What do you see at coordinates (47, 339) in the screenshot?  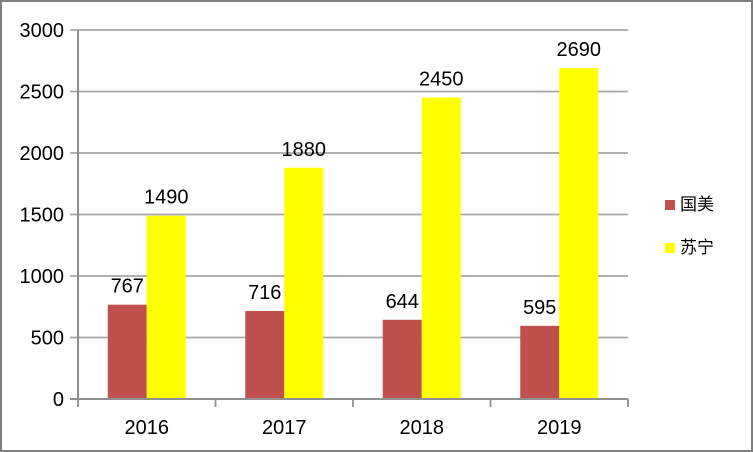 I see `y-tick-label: 500` at bounding box center [47, 339].